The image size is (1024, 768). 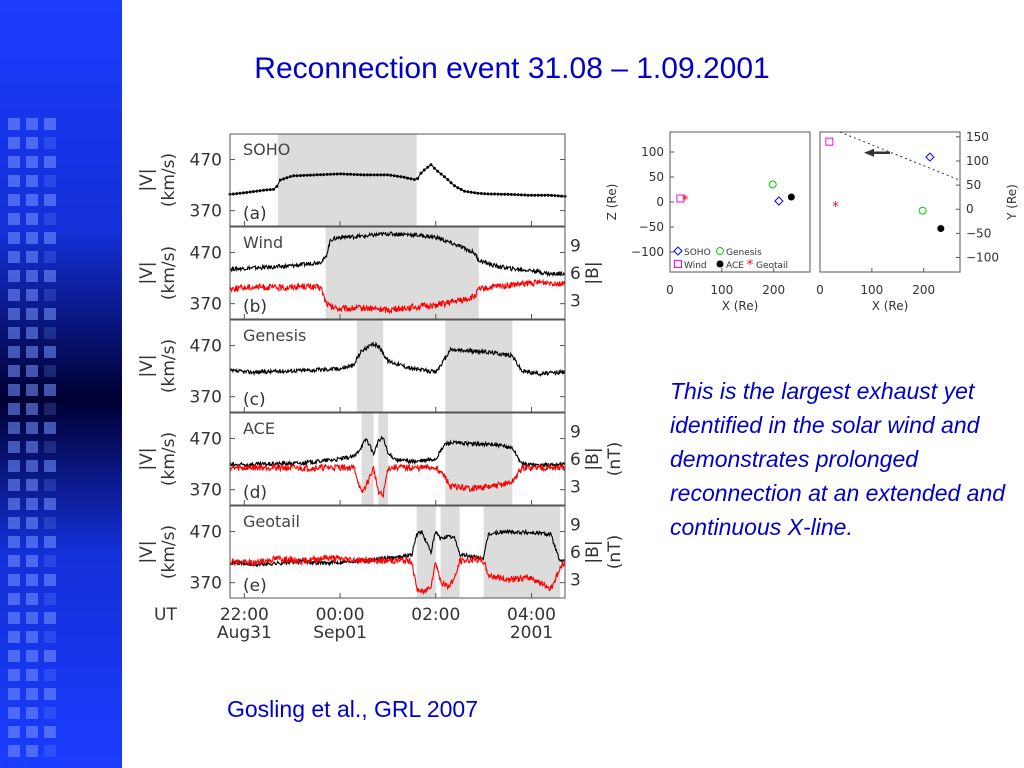 What do you see at coordinates (206, 491) in the screenshot?
I see `y-tick-label: 370` at bounding box center [206, 491].